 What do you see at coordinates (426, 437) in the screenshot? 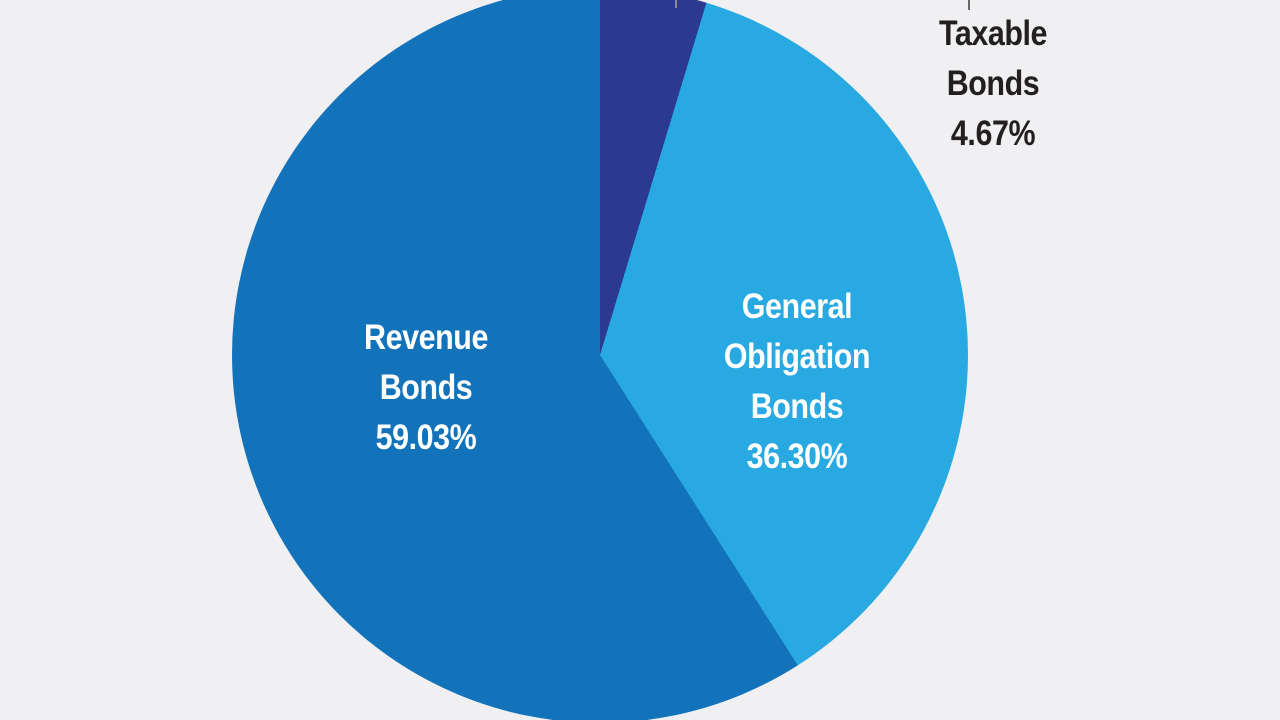
I see `slice-percent-value: 59.03%` at bounding box center [426, 437].